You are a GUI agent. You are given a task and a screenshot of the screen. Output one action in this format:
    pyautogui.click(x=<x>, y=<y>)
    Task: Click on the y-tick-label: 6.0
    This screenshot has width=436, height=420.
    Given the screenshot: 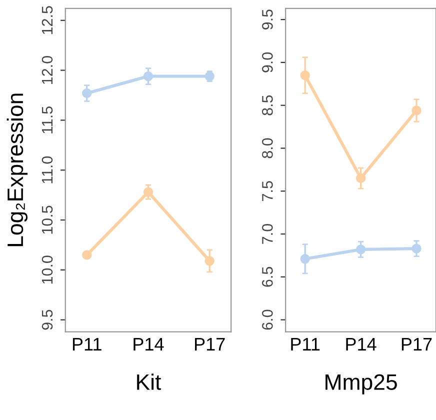 What is the action you would take?
    pyautogui.click(x=267, y=320)
    